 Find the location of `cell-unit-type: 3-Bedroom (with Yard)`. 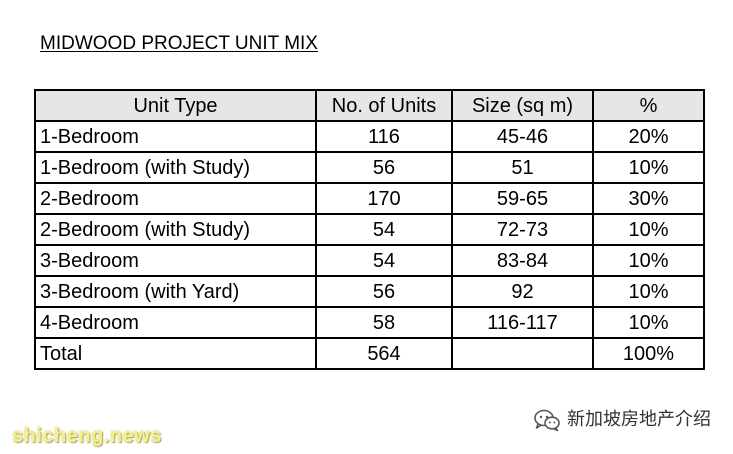

cell-unit-type: 3-Bedroom (with Yard) is located at coordinates (175, 291).